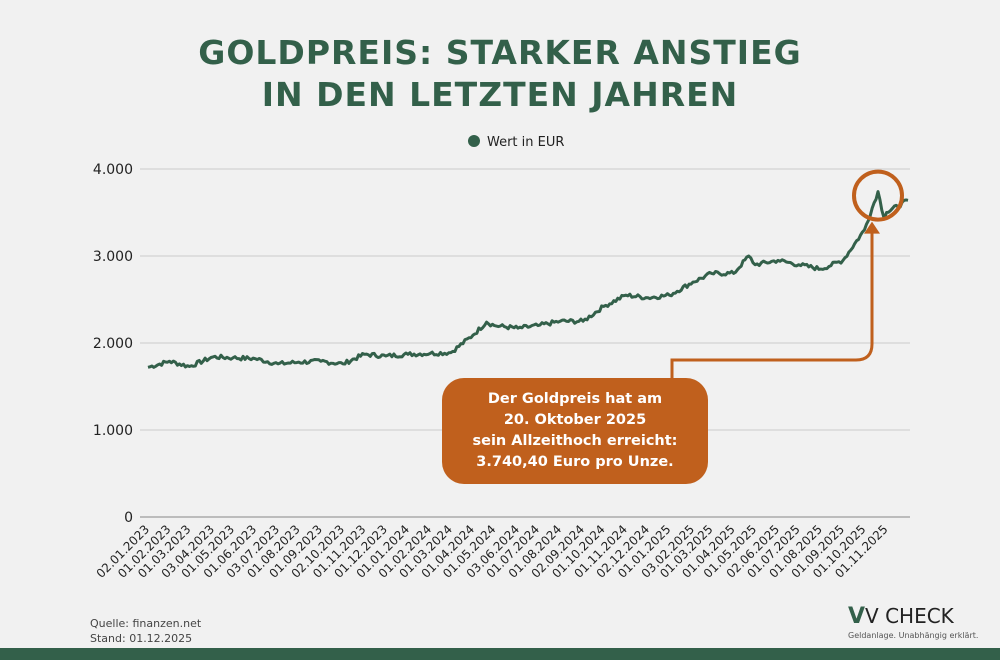 This screenshot has width=1000, height=660. I want to click on logo-tagline: Geldanlage. Unabhängig erklärt., so click(913, 635).